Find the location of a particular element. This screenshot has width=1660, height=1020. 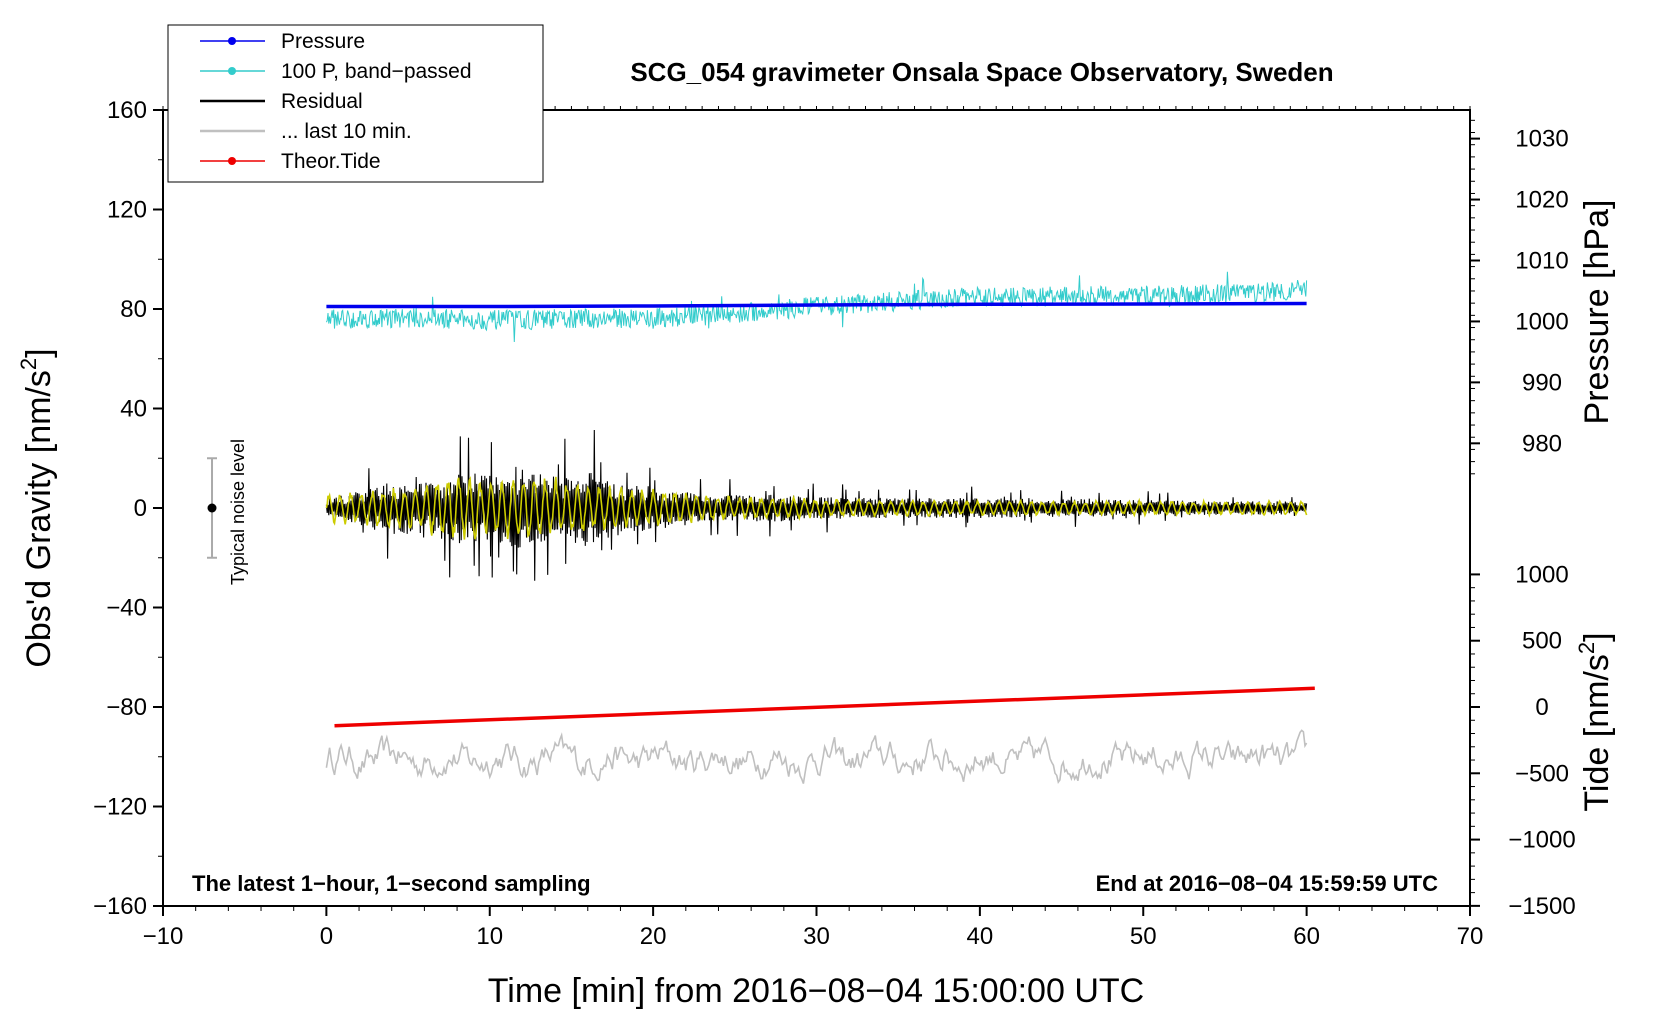

series-theoretical-tide is located at coordinates (824, 707).